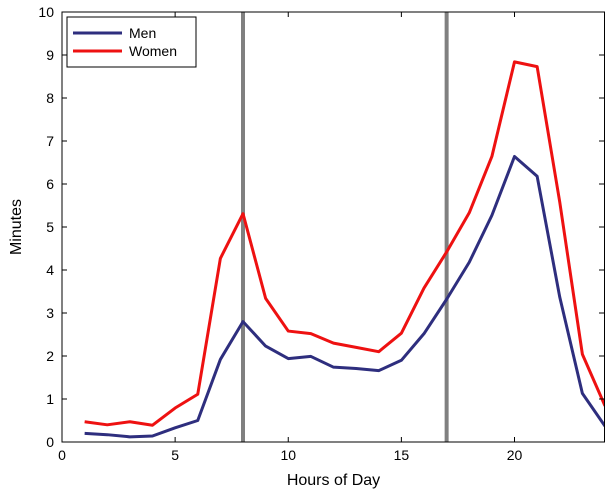 This screenshot has width=605, height=490. Describe the element at coordinates (50, 313) in the screenshot. I see `y-tick-label: 3` at that location.